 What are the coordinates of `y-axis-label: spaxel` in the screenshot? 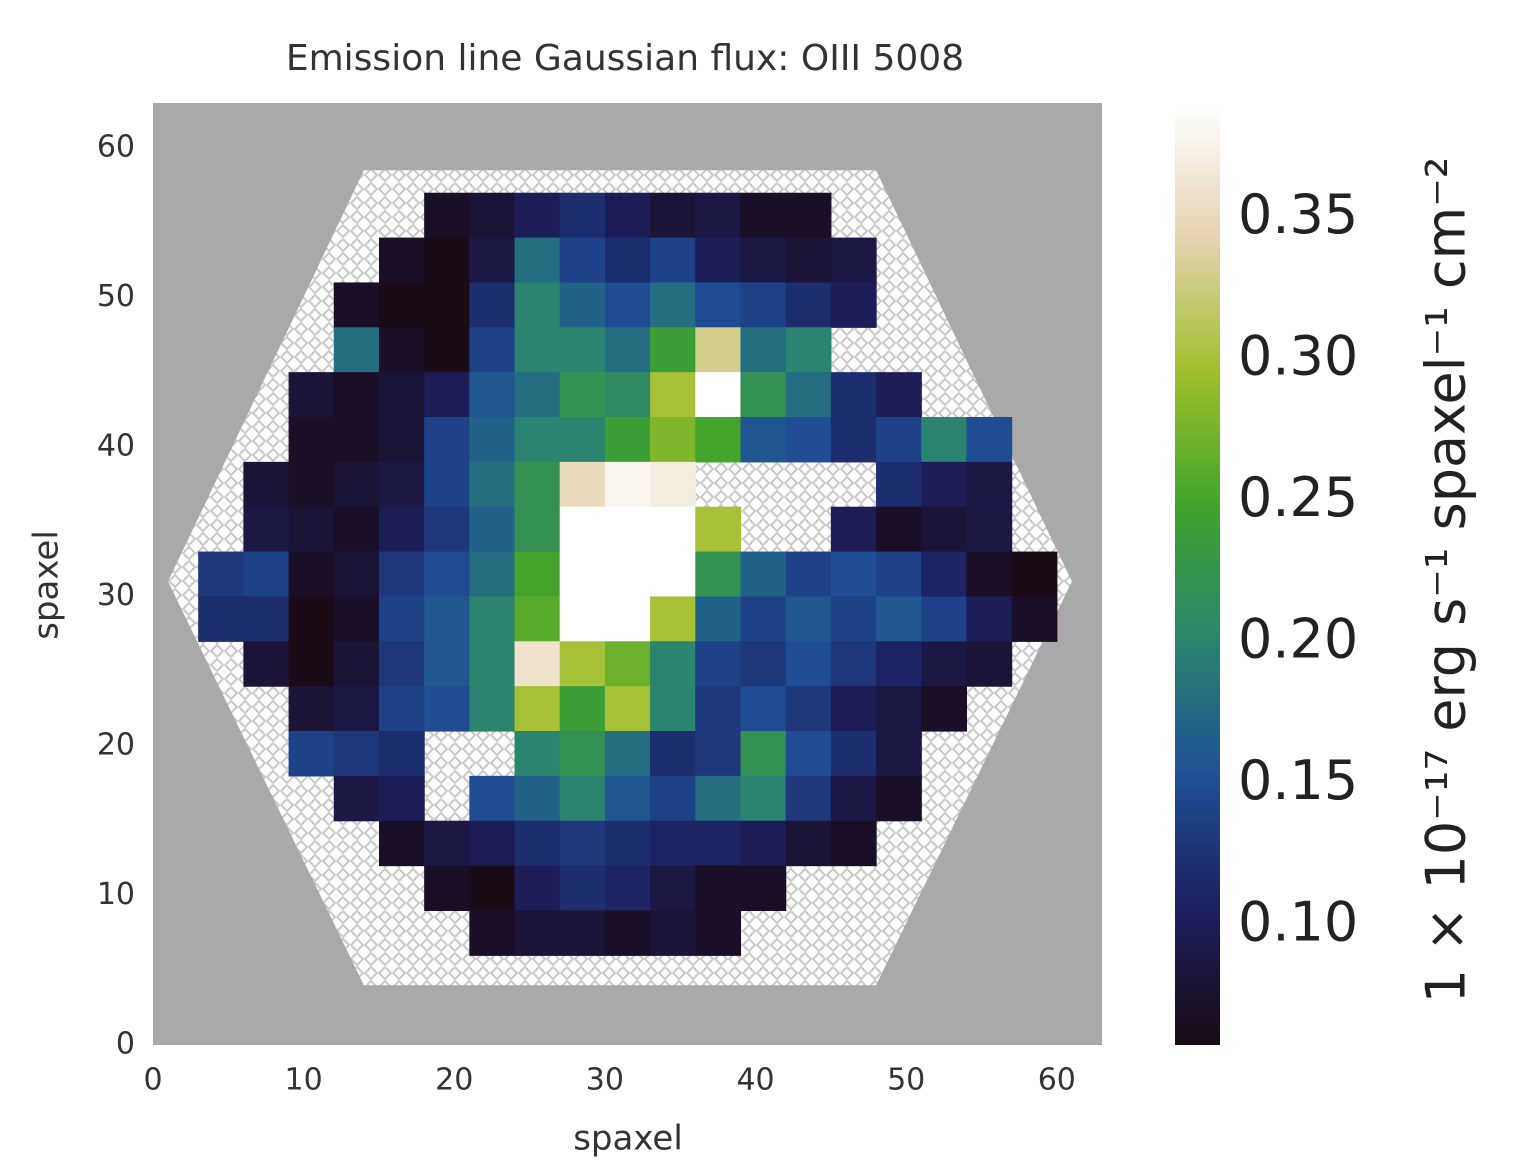 It's located at (47, 585).